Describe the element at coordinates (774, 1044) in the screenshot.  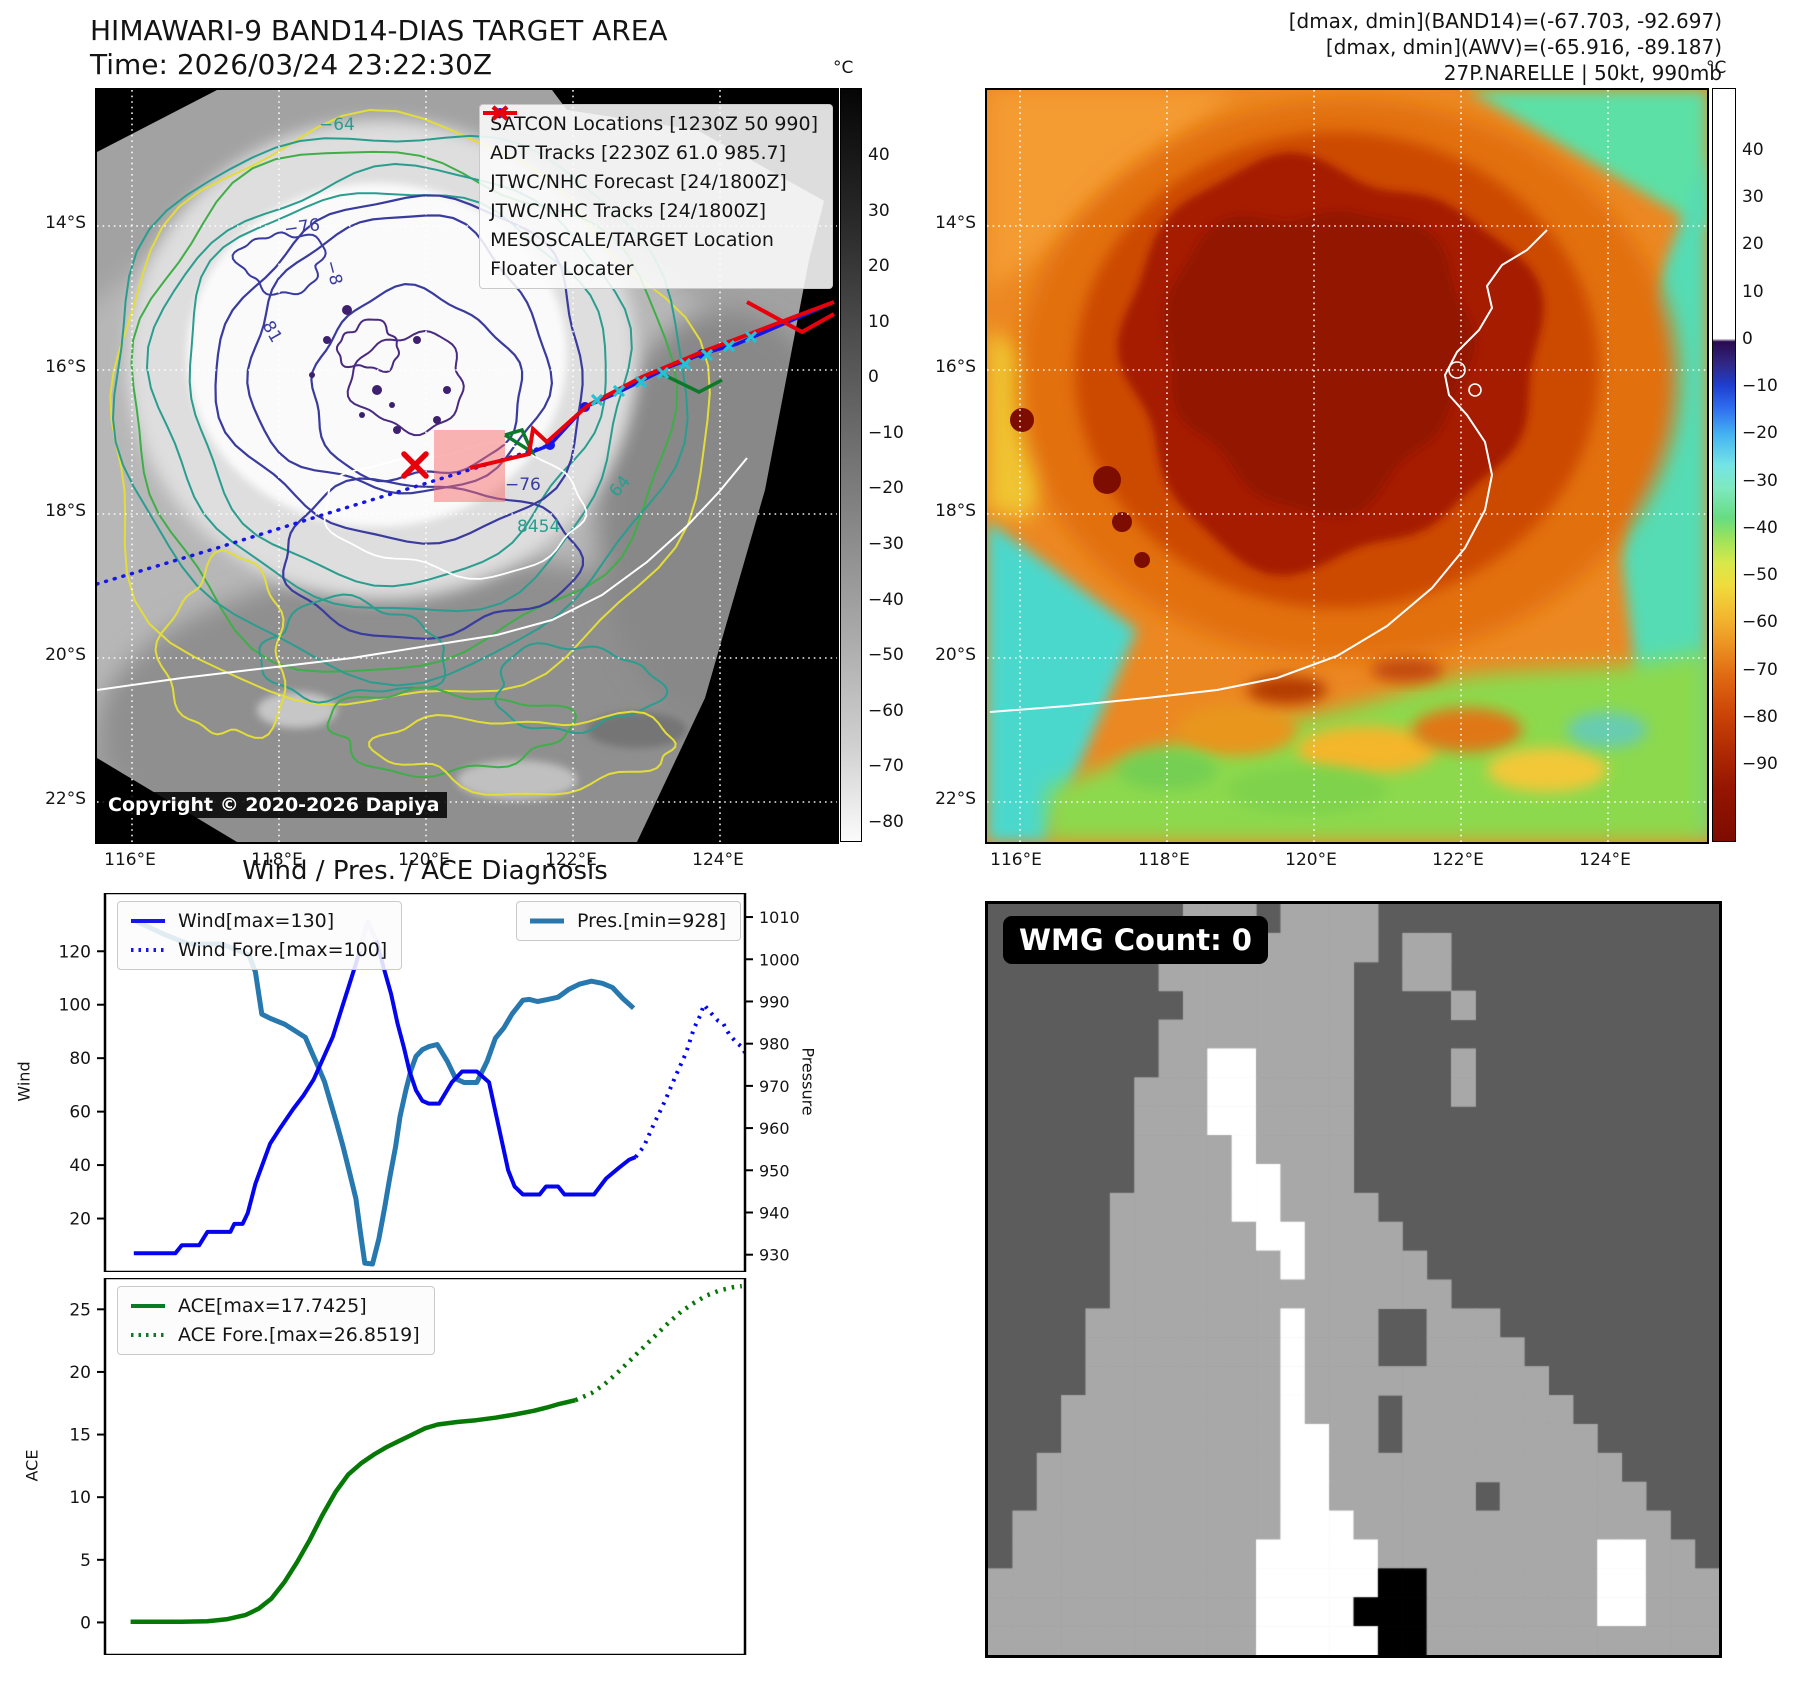
I see `pressure-tick-label: 980` at that location.